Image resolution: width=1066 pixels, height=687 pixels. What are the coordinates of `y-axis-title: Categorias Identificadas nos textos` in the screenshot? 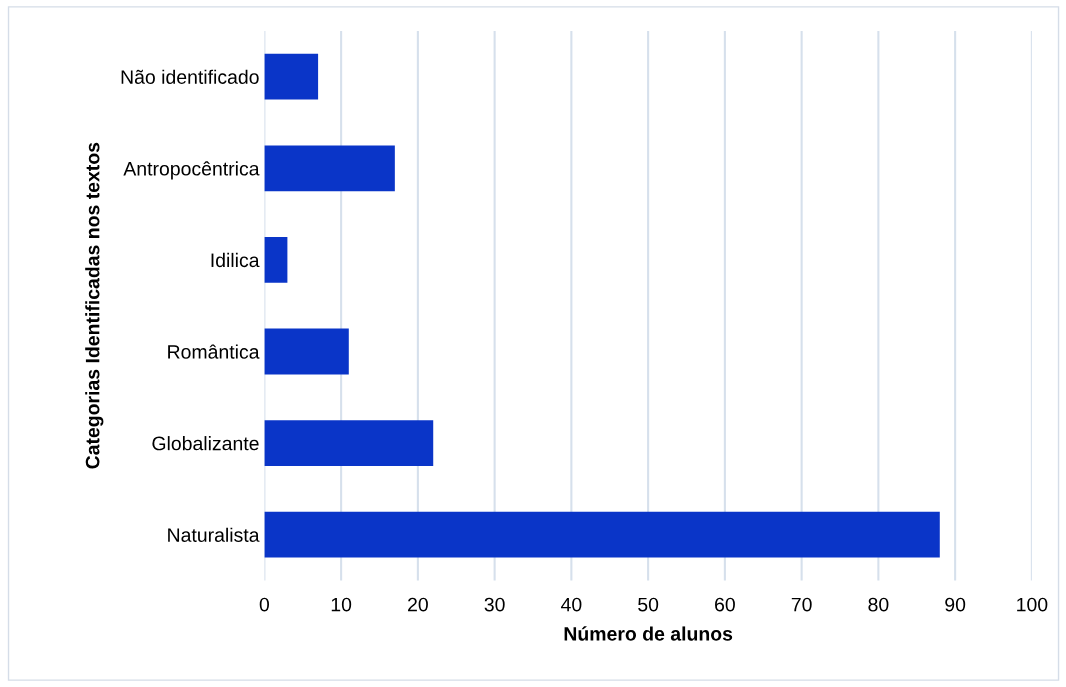 It's located at (94, 305).